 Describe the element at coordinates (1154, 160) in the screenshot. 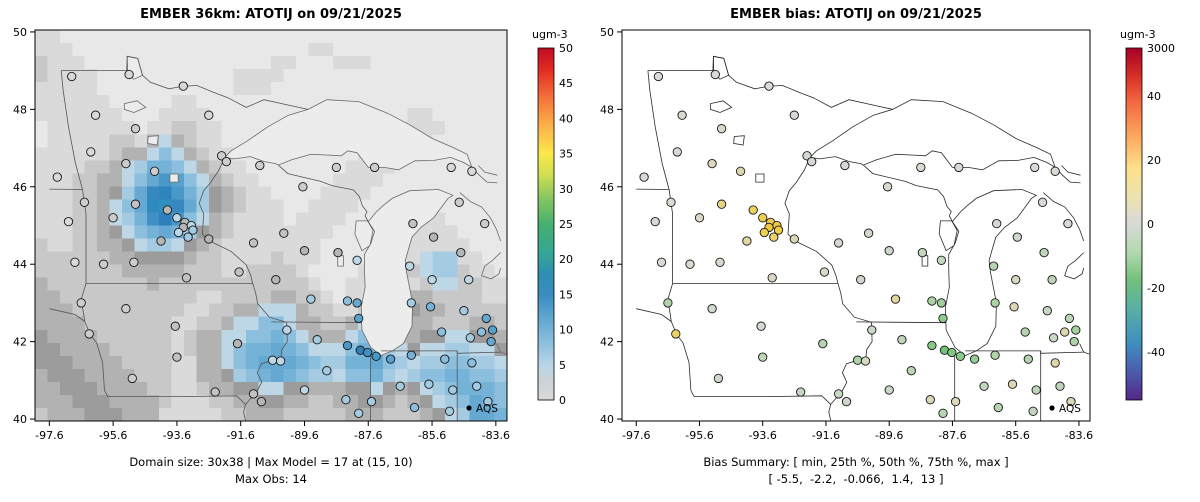

I see `colorbar-tick-label: 20` at that location.